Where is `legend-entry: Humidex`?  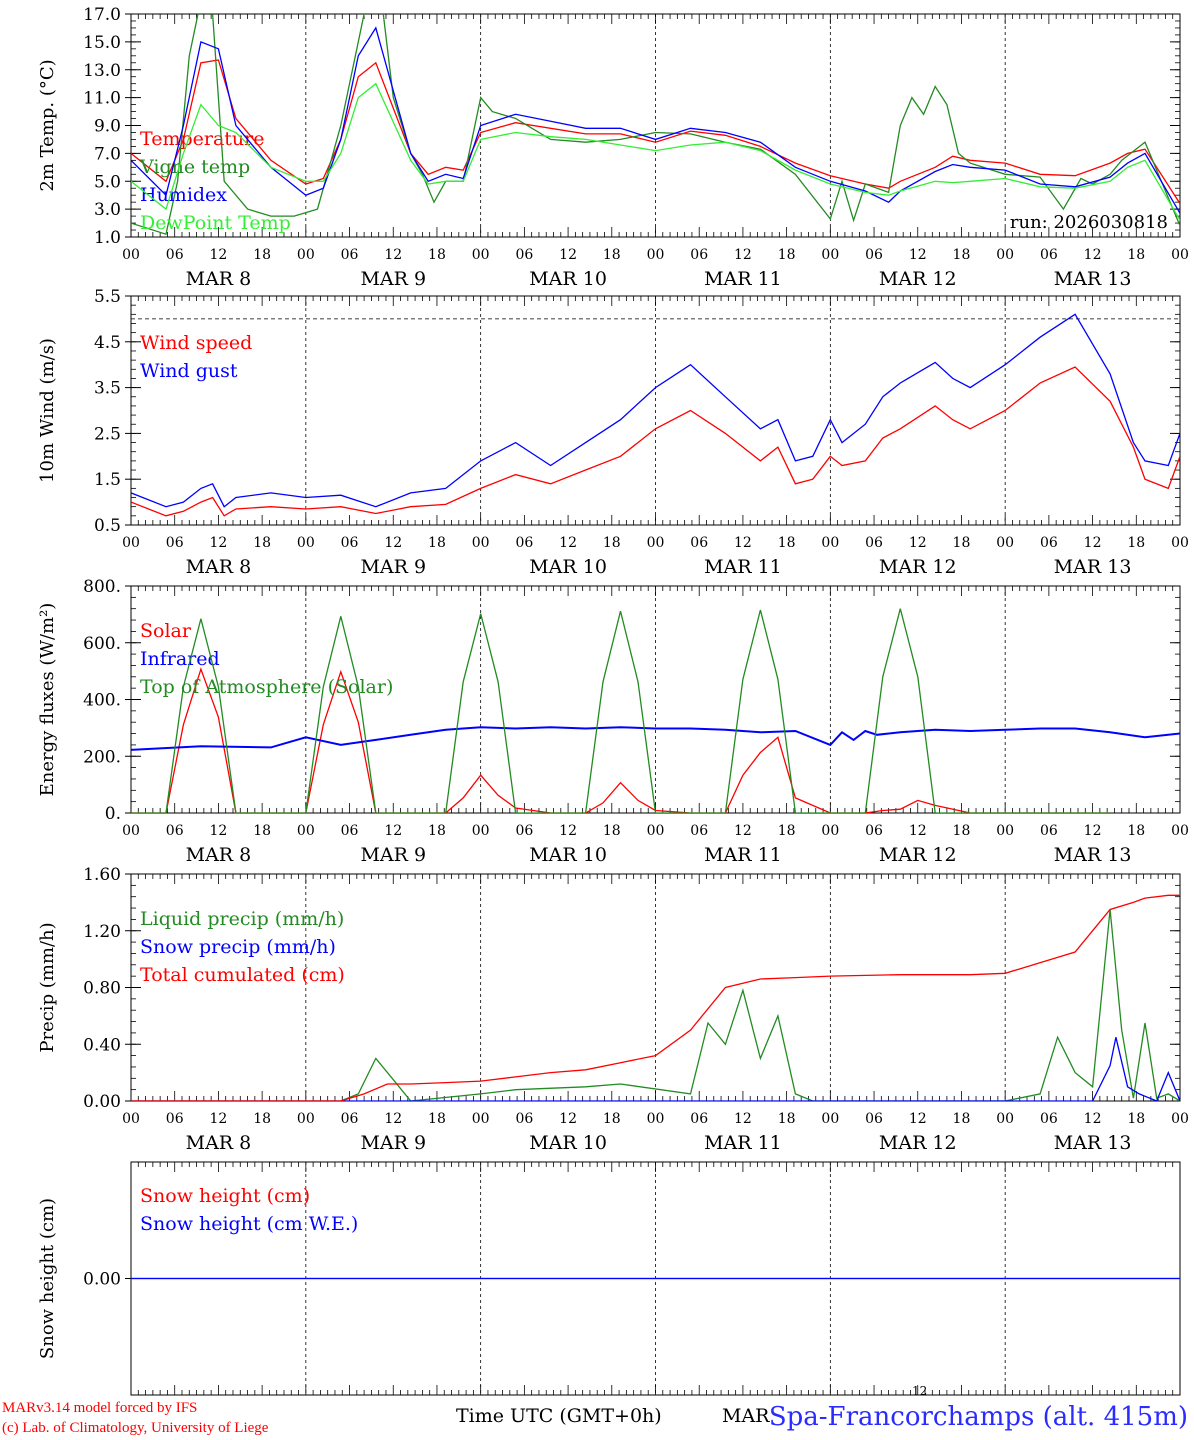 legend-entry: Humidex is located at coordinates (183, 195).